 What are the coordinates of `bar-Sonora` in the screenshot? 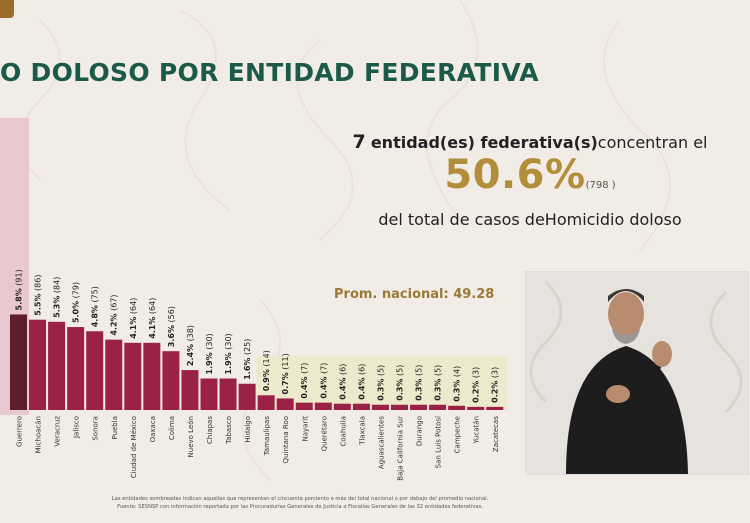 It's located at (95, 370).